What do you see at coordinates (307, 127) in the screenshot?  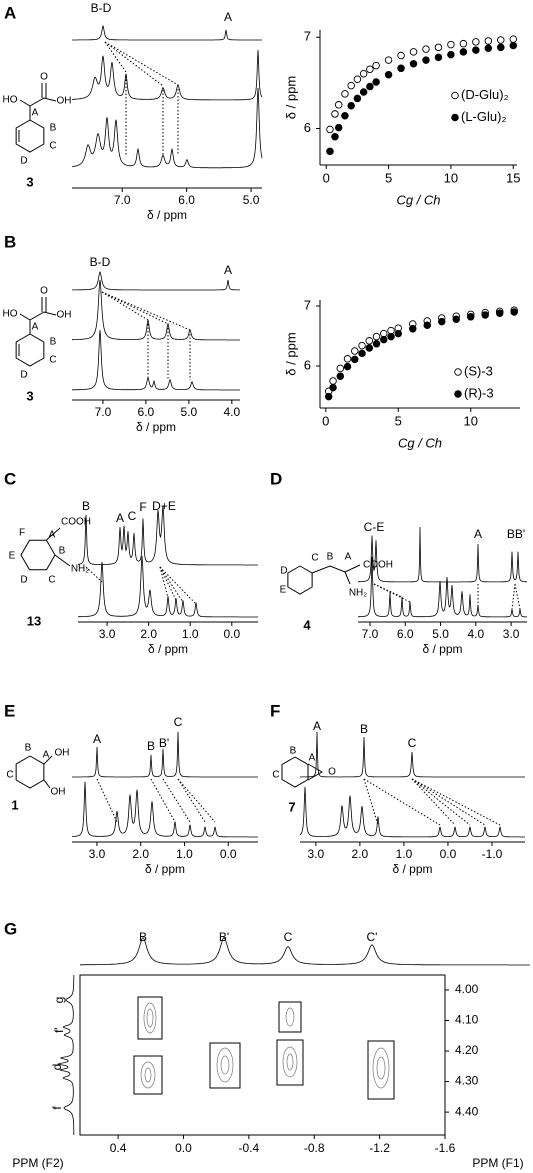 I see `y-tick-label: 6` at bounding box center [307, 127].